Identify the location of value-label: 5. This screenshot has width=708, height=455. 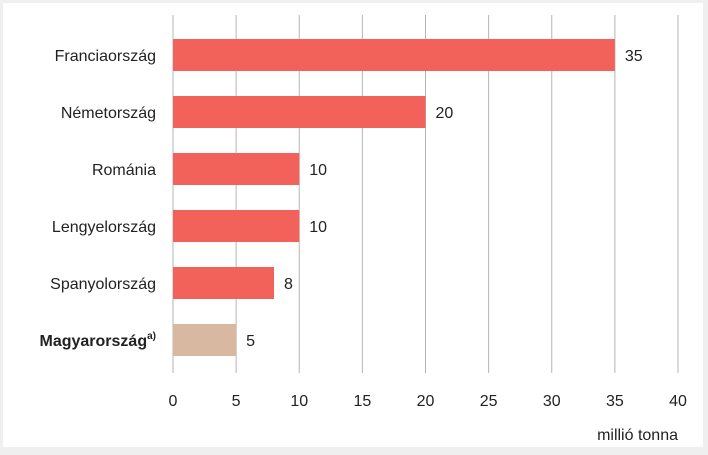
(250, 341).